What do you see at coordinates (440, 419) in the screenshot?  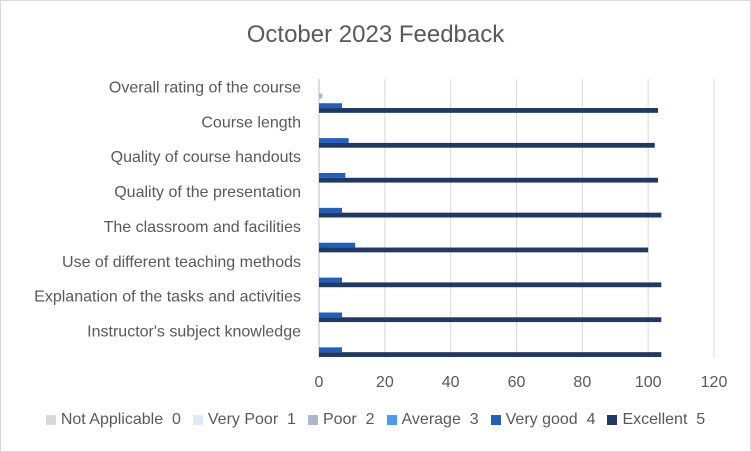 I see `legend-label: Average 3` at bounding box center [440, 419].